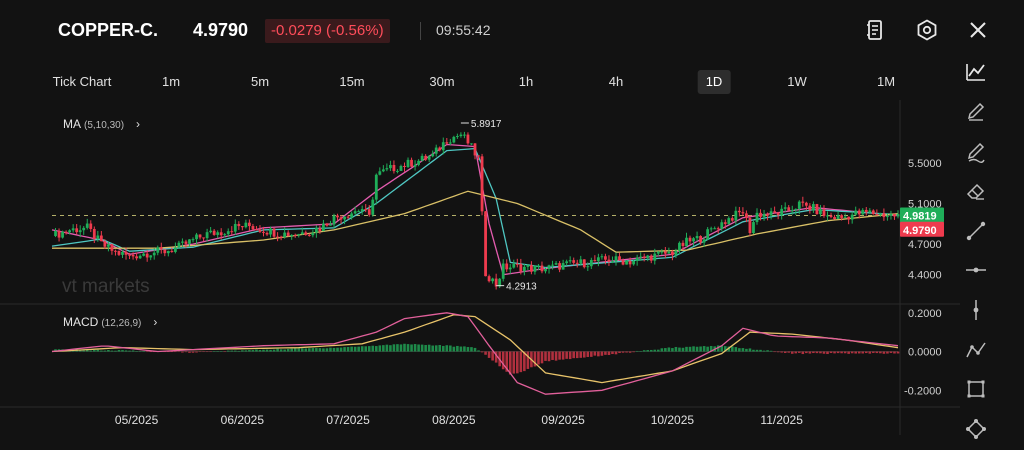  I want to click on tab-1h: 1h, so click(526, 81).